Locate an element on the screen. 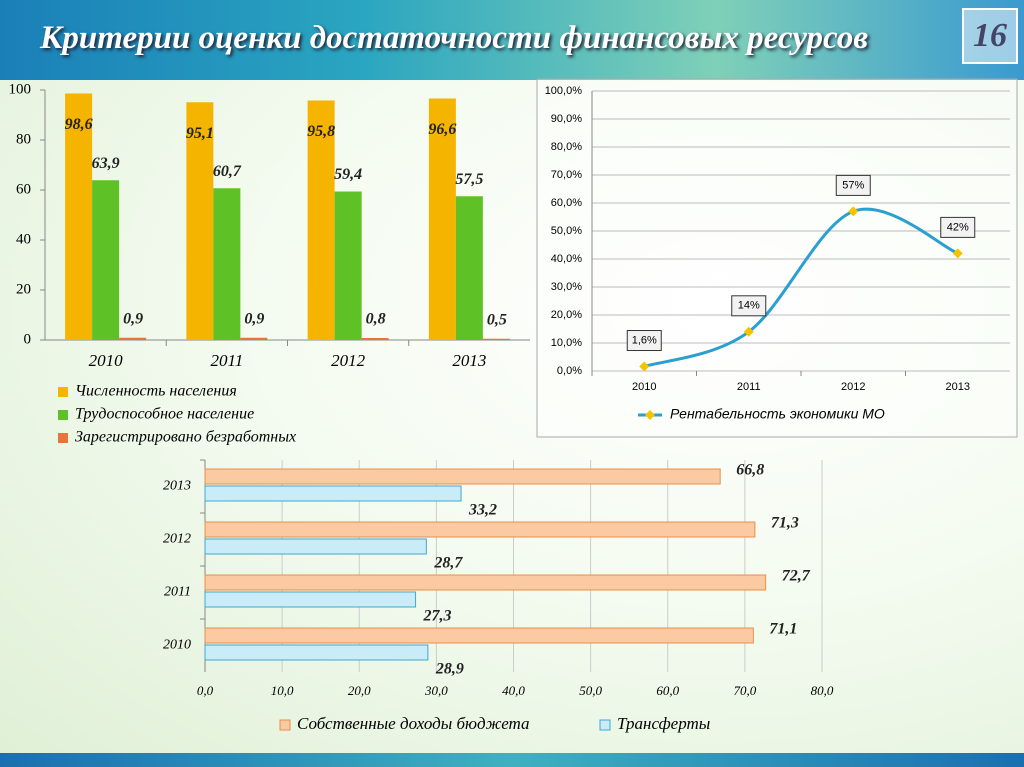  y-tick-label: 30,0% is located at coordinates (566, 287).